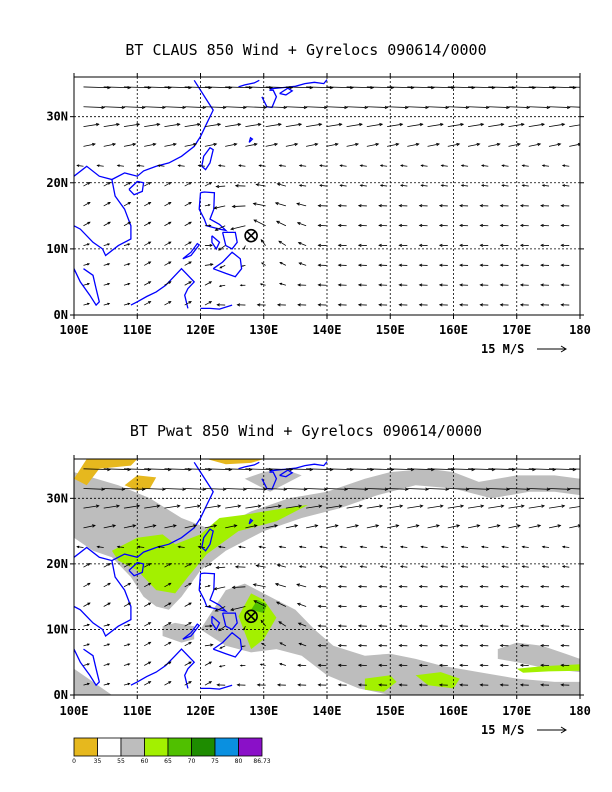  Describe the element at coordinates (61, 315) in the screenshot. I see `y-tick-label: 0N` at that location.